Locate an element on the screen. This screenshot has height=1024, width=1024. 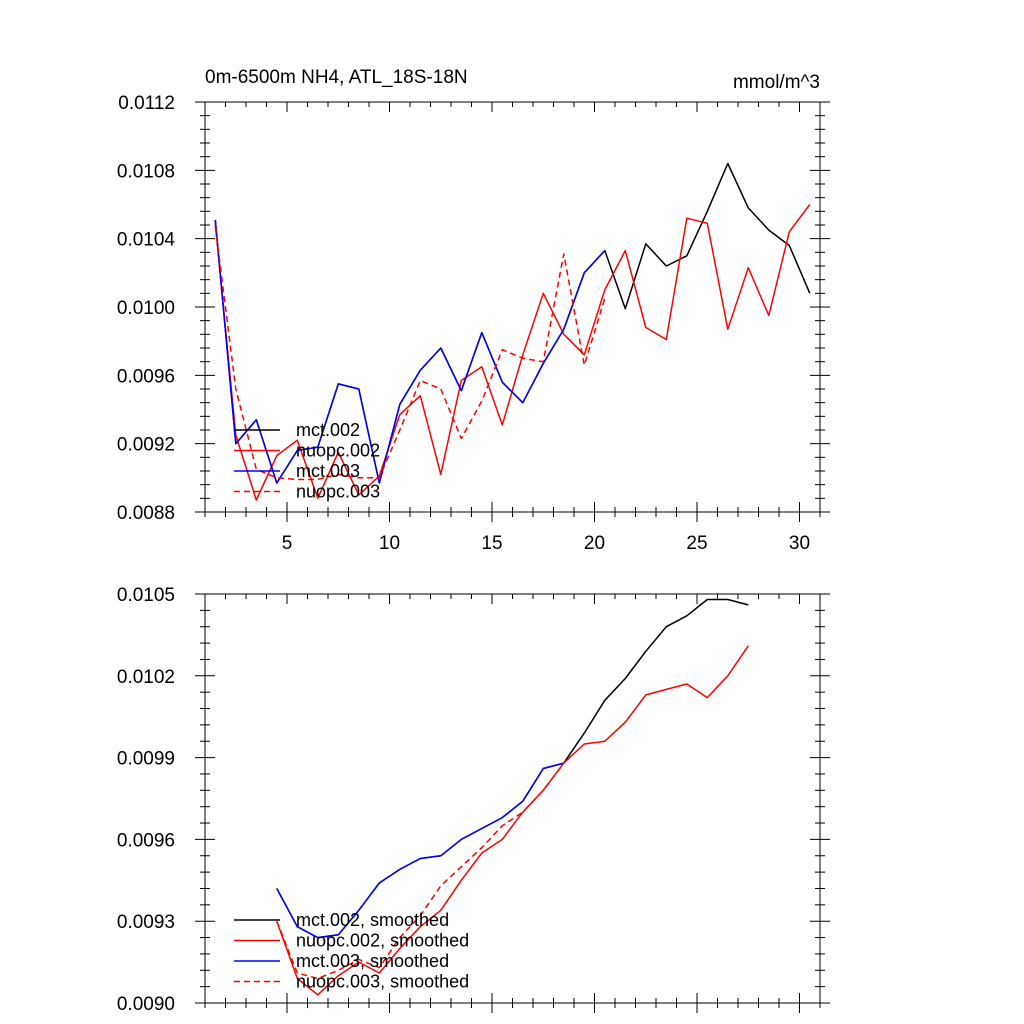
y-tick-label: 0.0099 is located at coordinates (146, 759).